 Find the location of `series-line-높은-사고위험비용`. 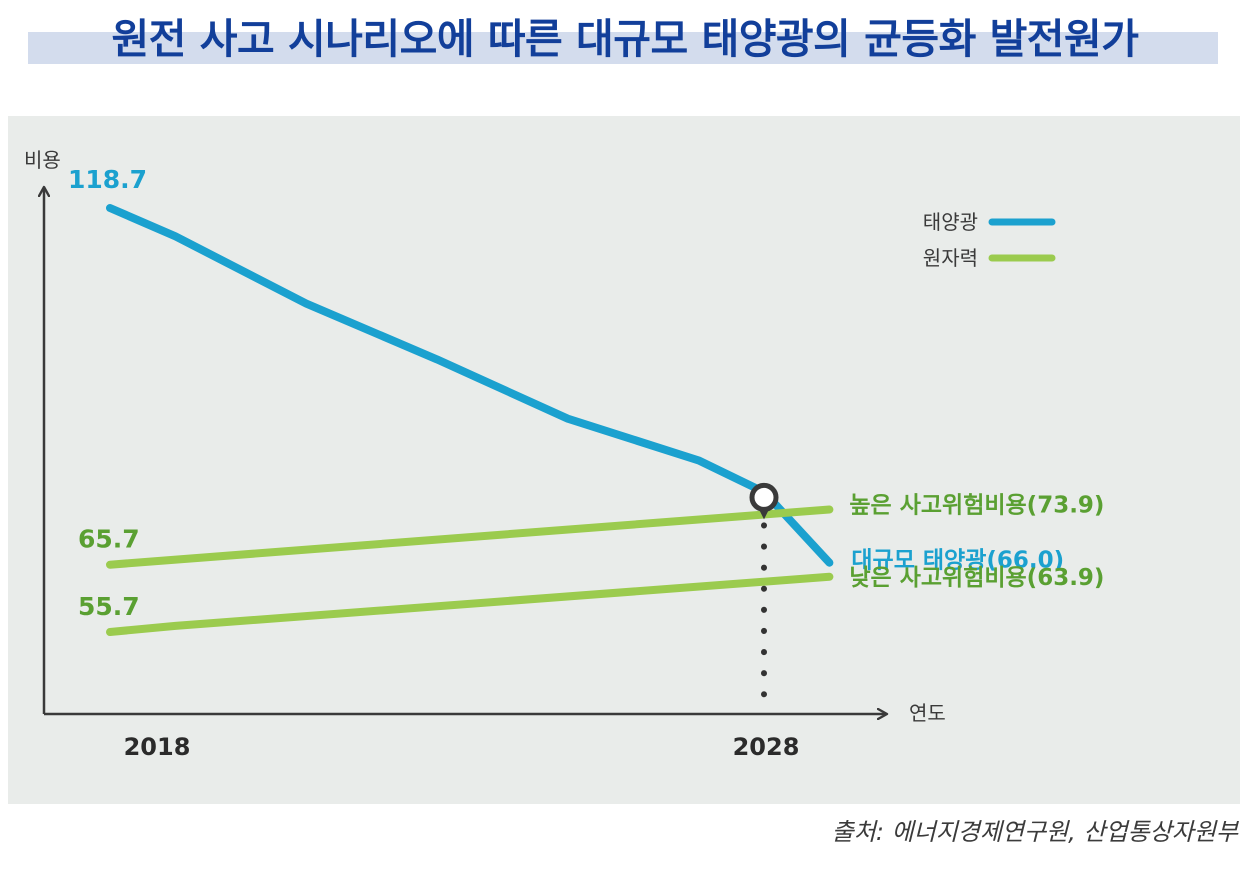

series-line-높은-사고위험비용 is located at coordinates (470, 537).